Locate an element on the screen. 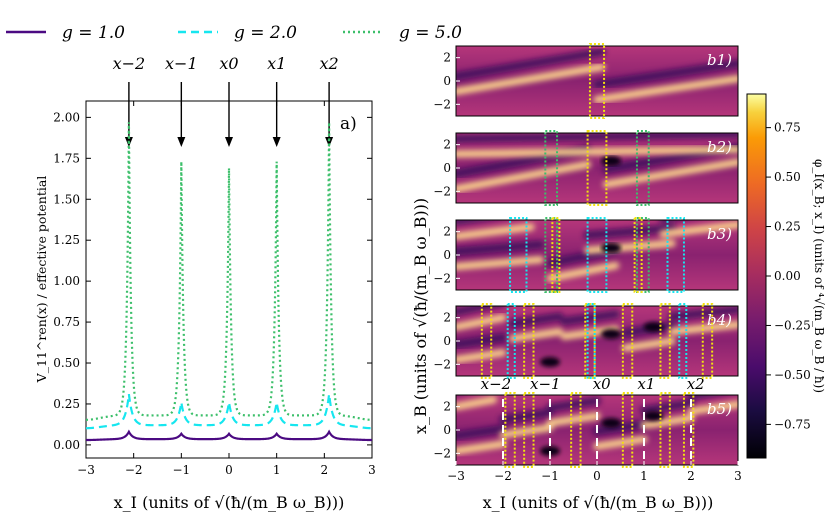 The height and width of the screenshot is (524, 830). heatmap-b4 is located at coordinates (597, 341).